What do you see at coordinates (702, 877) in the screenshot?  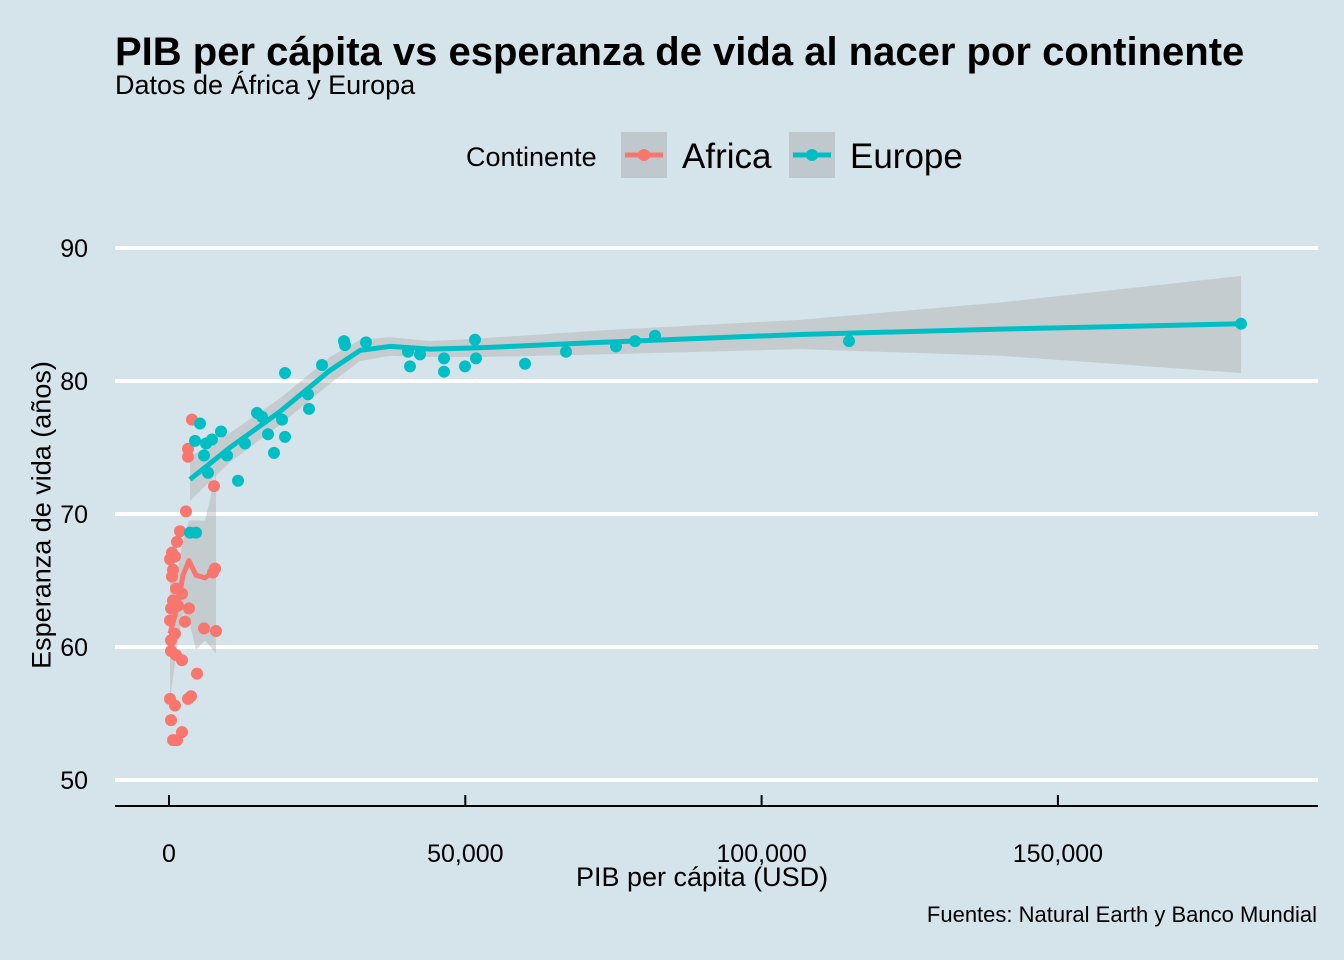 I see `x-axis-label: PIB per cápita (USD)` at bounding box center [702, 877].